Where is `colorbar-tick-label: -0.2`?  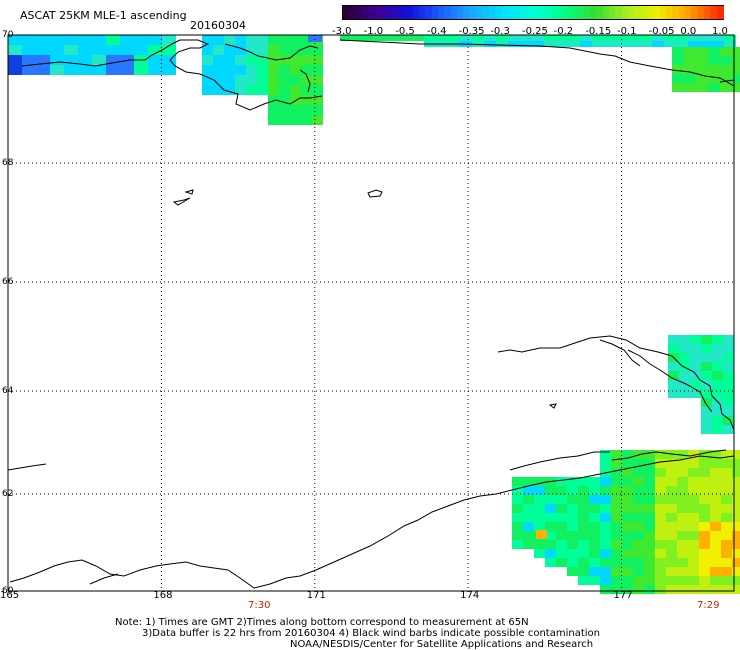 colorbar-tick-label: -0.2 is located at coordinates (563, 31).